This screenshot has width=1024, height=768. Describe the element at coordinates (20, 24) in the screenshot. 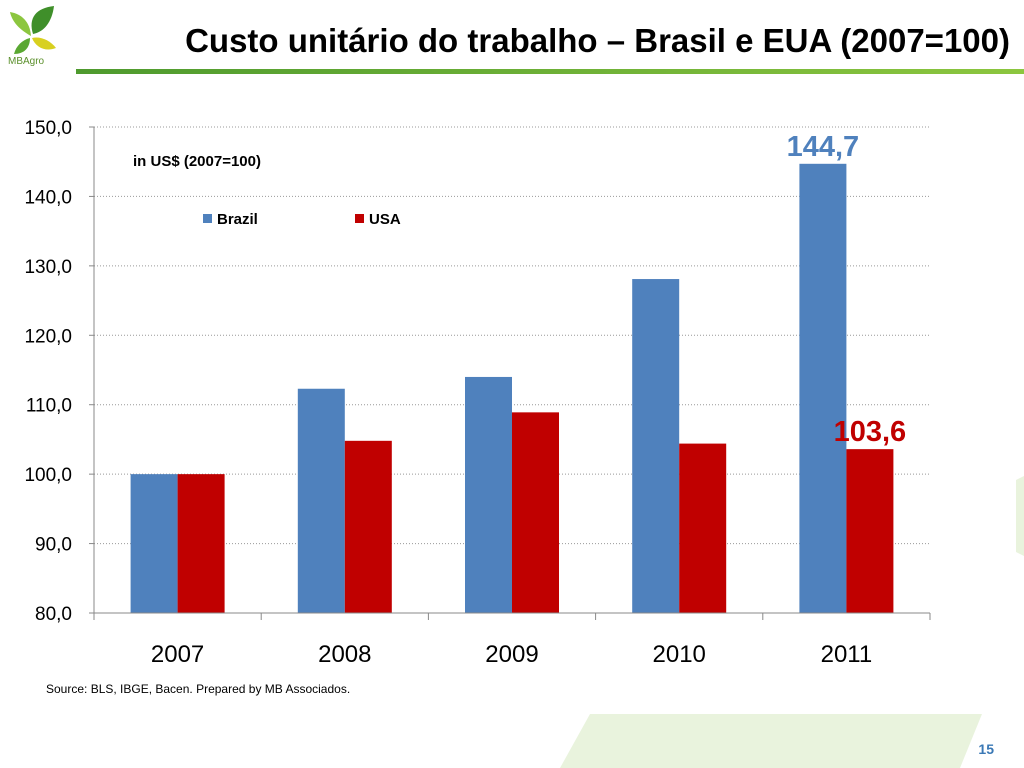

I see `logo-leaf-light` at that location.